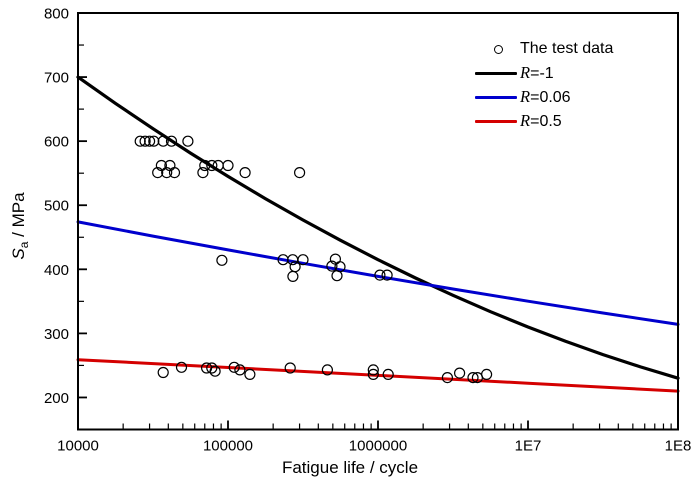 This screenshot has height=500, width=700. What do you see at coordinates (56, 142) in the screenshot?
I see `y-tick-label: 600` at bounding box center [56, 142].